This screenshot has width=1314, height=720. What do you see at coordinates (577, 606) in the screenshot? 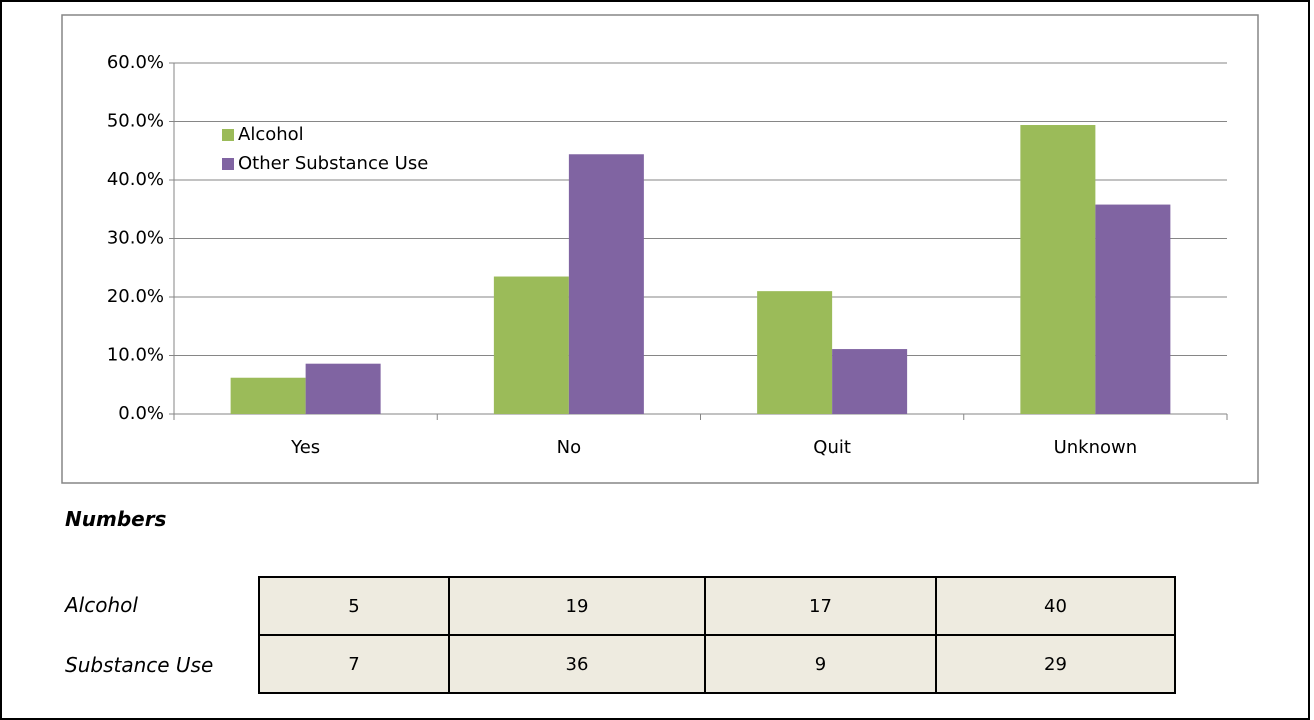
I see `table-cell: 19` at bounding box center [577, 606].